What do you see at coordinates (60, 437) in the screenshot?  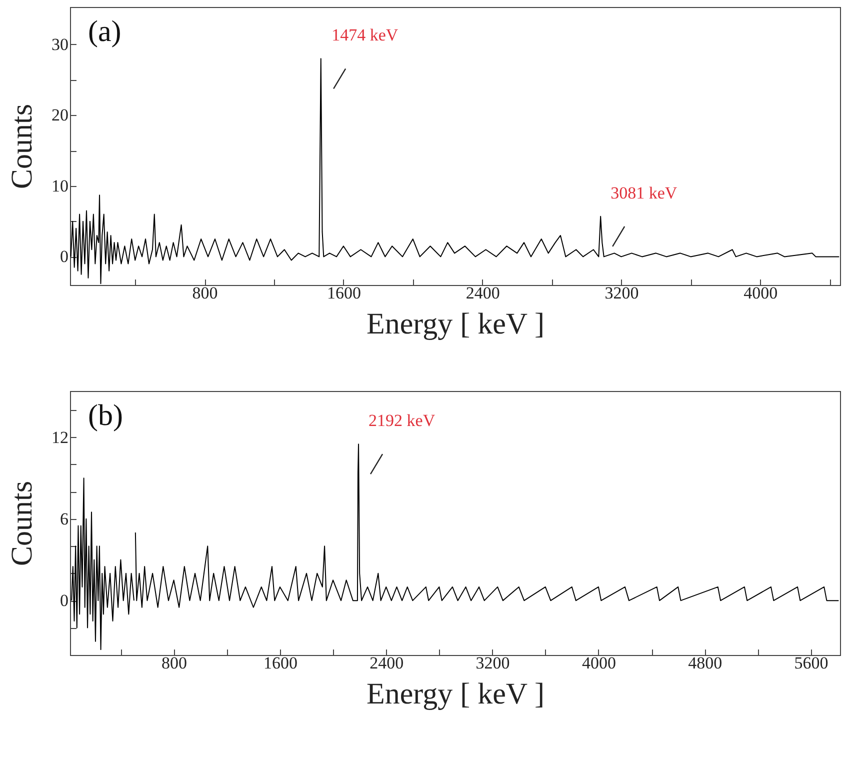 I see `y-tick-label: 12` at bounding box center [60, 437].